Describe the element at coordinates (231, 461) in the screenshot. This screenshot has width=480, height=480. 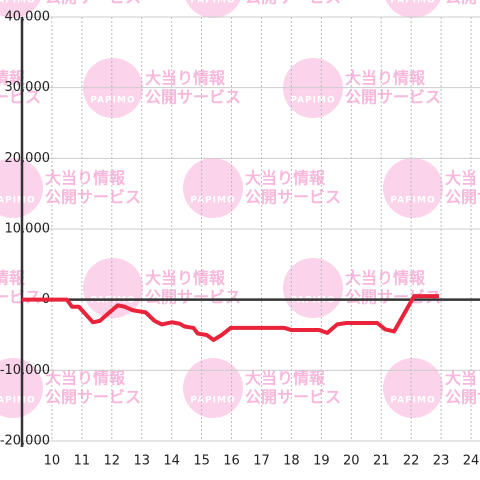
I see `x-tick-label: 16` at that location.